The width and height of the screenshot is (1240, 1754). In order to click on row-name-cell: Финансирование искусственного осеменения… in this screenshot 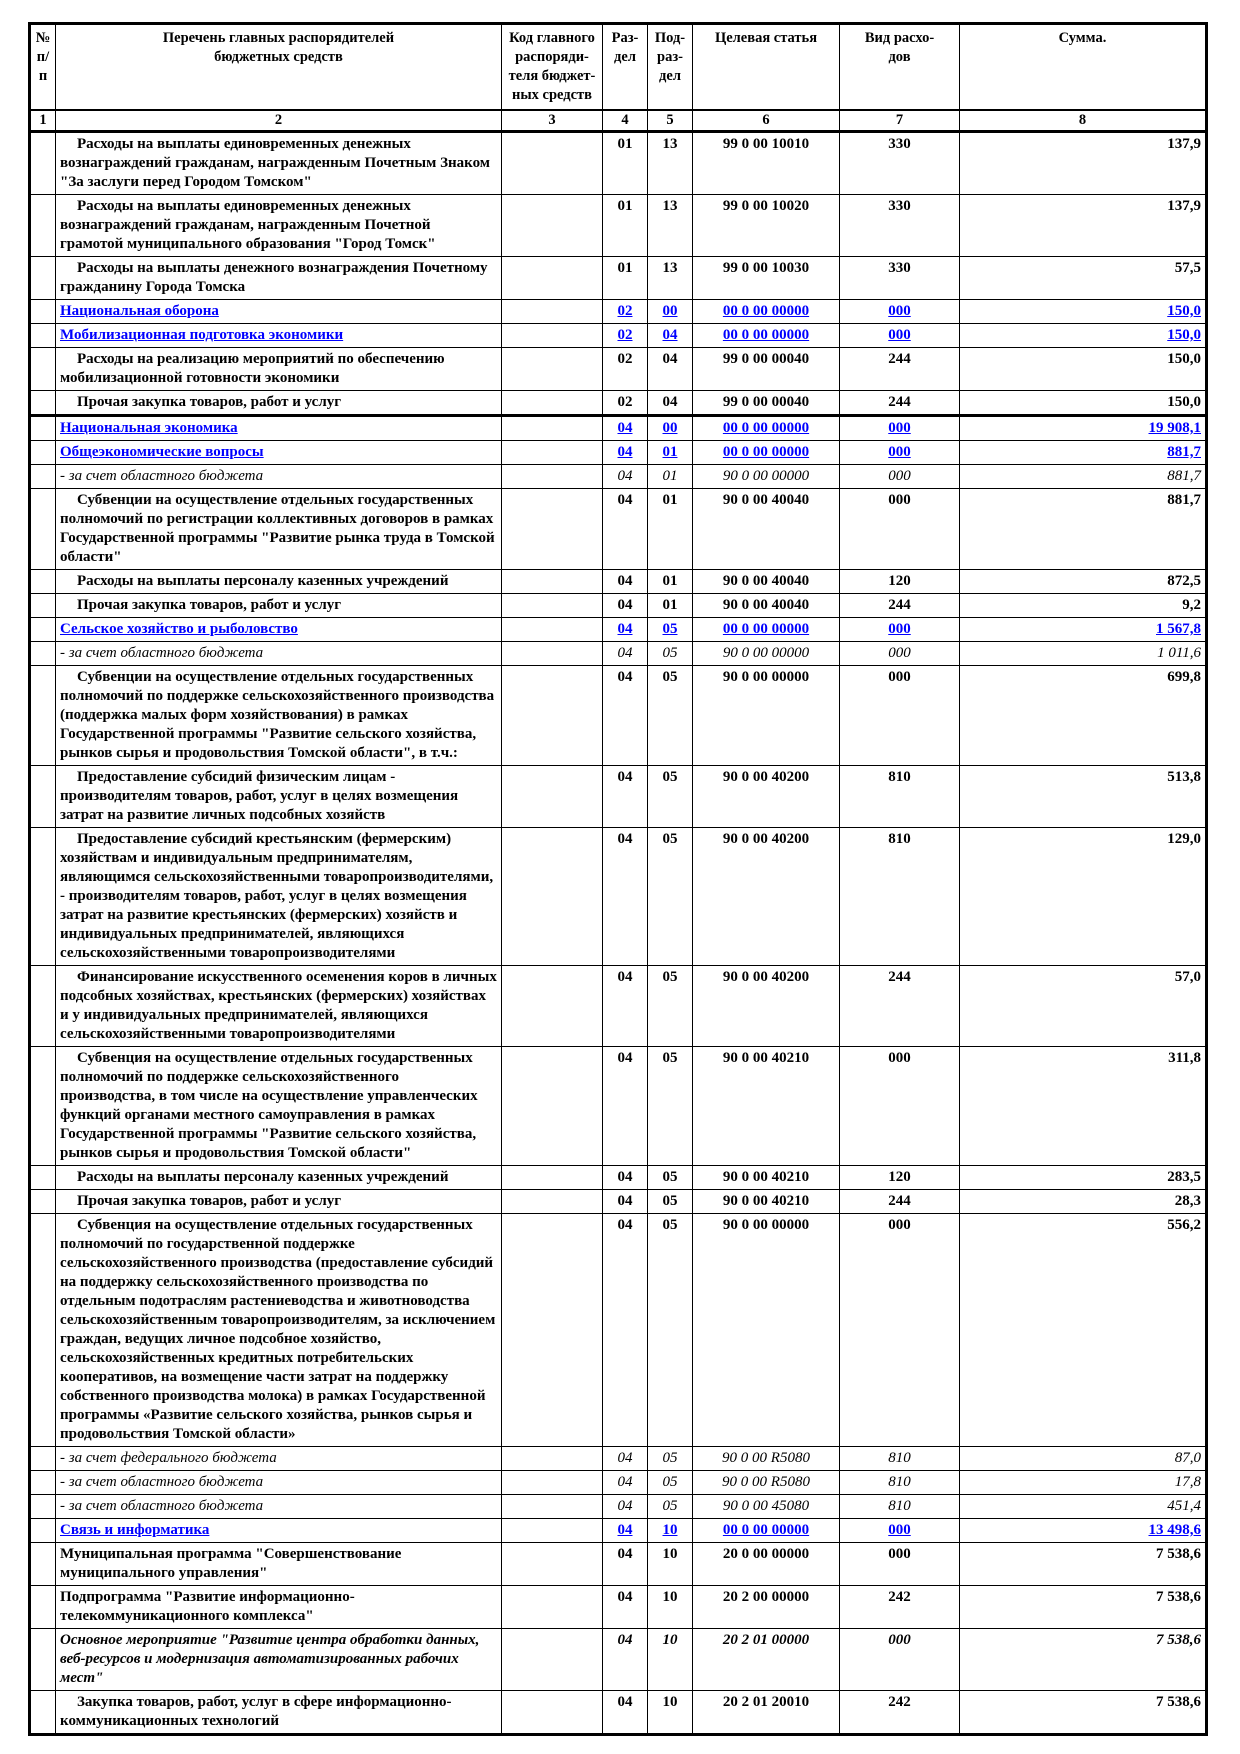, I will do `click(278, 1006)`.